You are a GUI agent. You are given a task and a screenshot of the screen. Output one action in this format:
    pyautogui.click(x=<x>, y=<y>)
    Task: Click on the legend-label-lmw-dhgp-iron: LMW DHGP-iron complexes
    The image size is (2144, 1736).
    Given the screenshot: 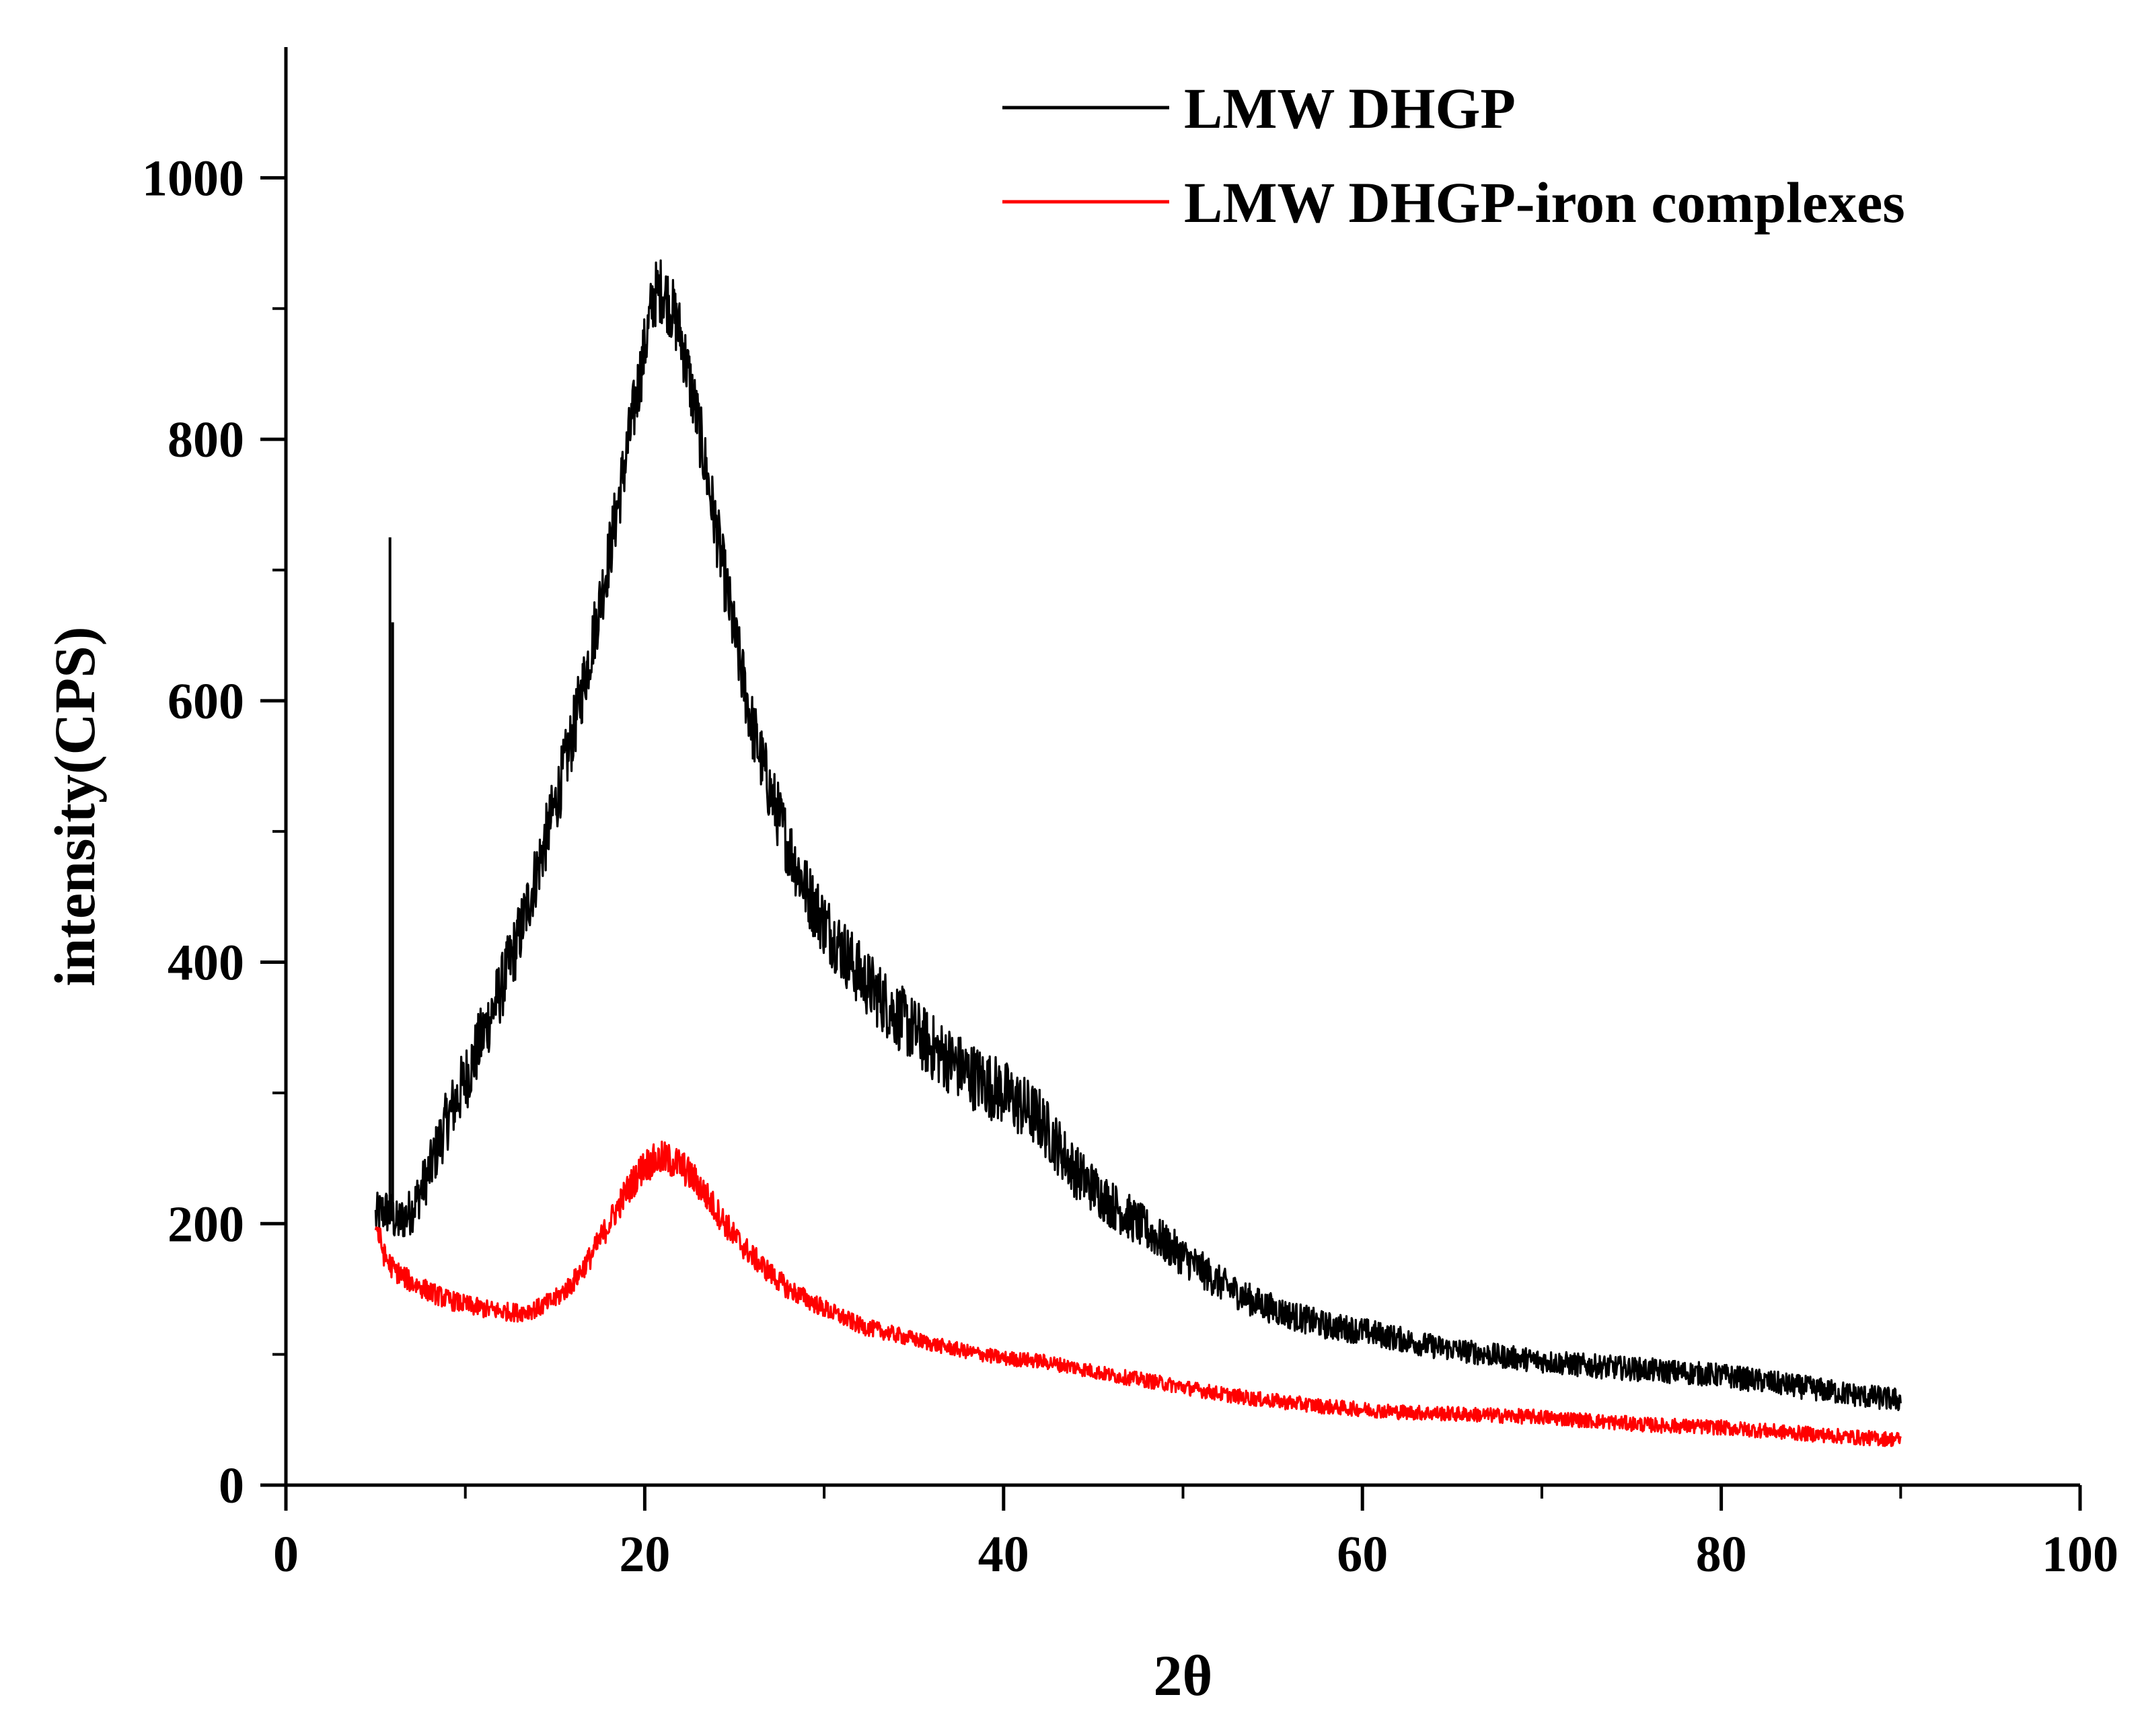 What is the action you would take?
    pyautogui.click(x=1544, y=202)
    